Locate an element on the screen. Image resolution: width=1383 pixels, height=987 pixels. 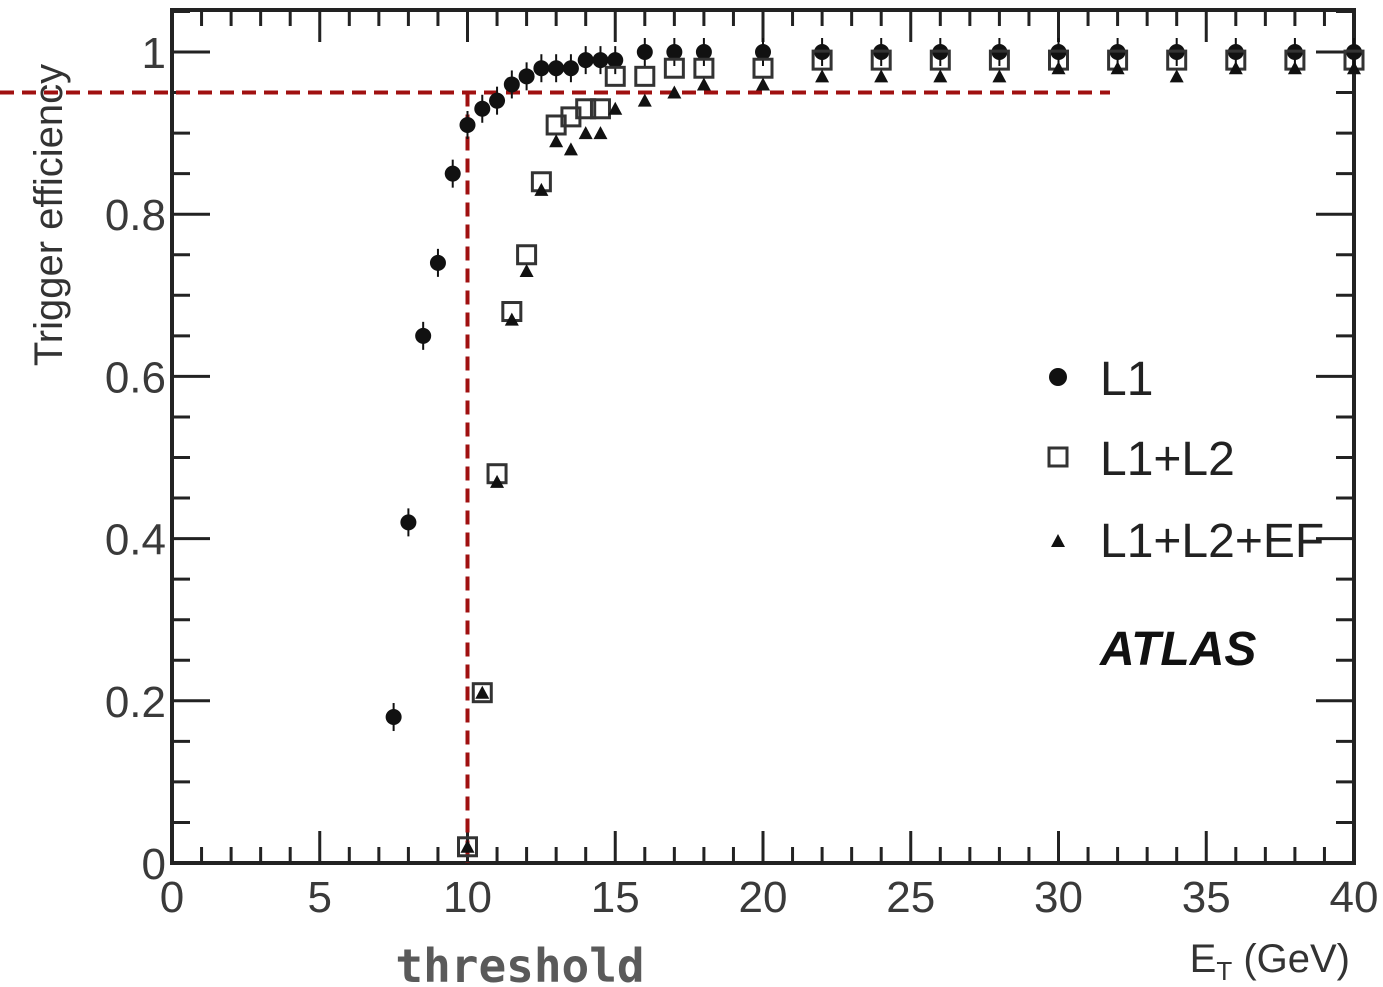
legend: L1 L1+L2 L1+L2+EF is located at coordinates (1185, 460).